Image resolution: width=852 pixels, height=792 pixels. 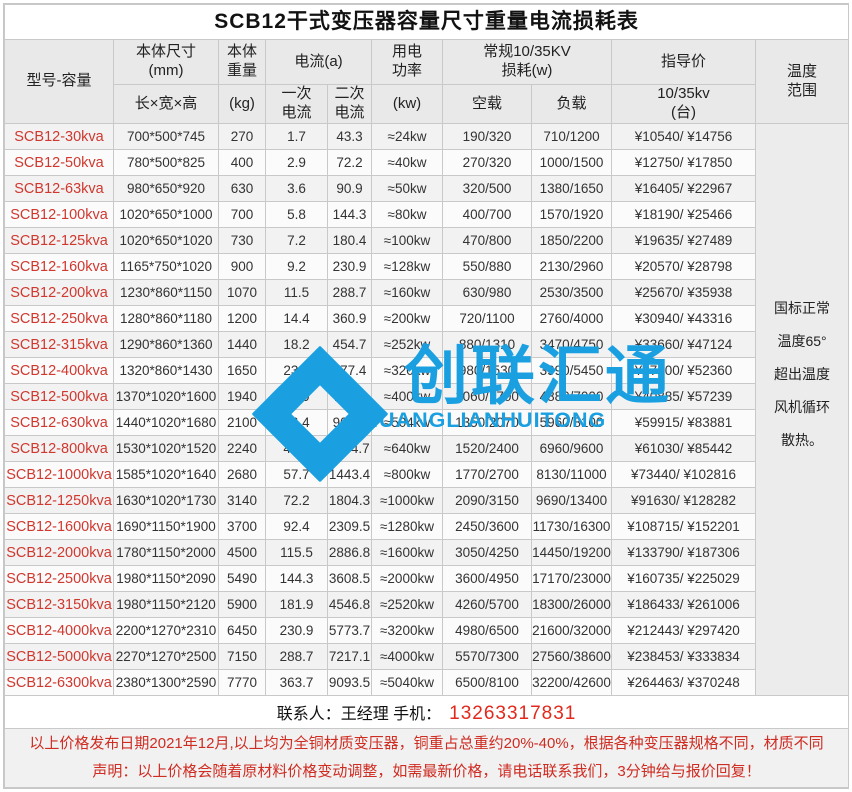 What do you see at coordinates (571, 162) in the screenshot?
I see `cell-load: 1000/1500` at bounding box center [571, 162].